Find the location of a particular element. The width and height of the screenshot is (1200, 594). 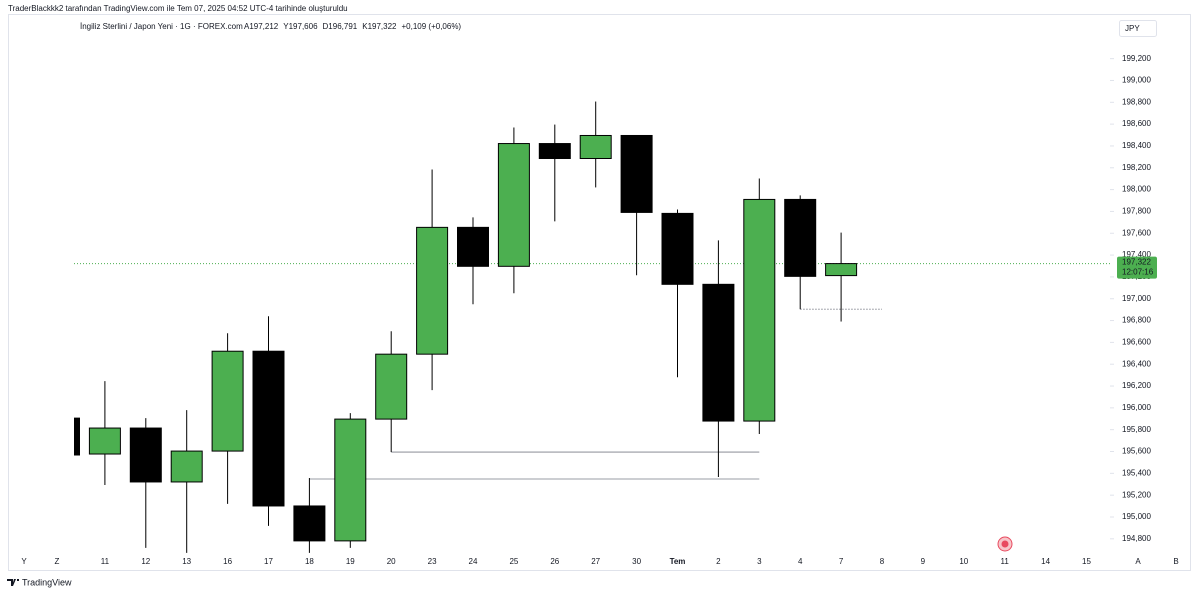

x-tick-label: 8 is located at coordinates (882, 561).